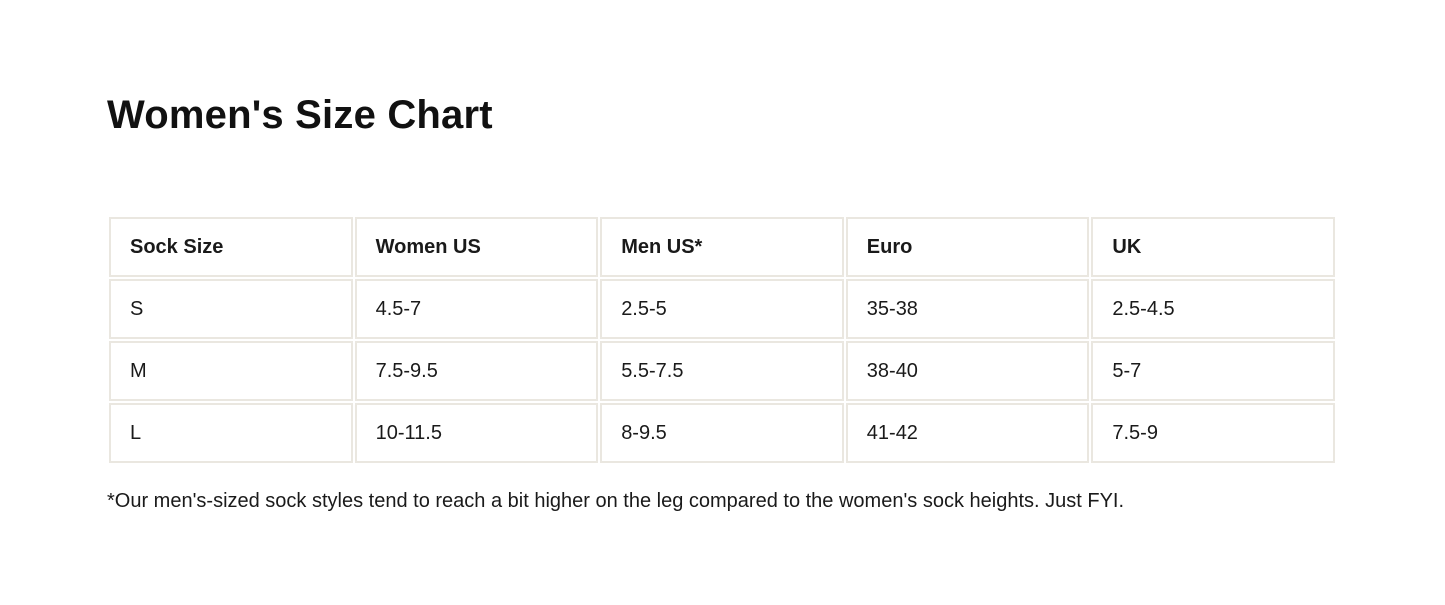 The image size is (1445, 605). What do you see at coordinates (231, 247) in the screenshot?
I see `column-header-sock-size: Sock Size` at bounding box center [231, 247].